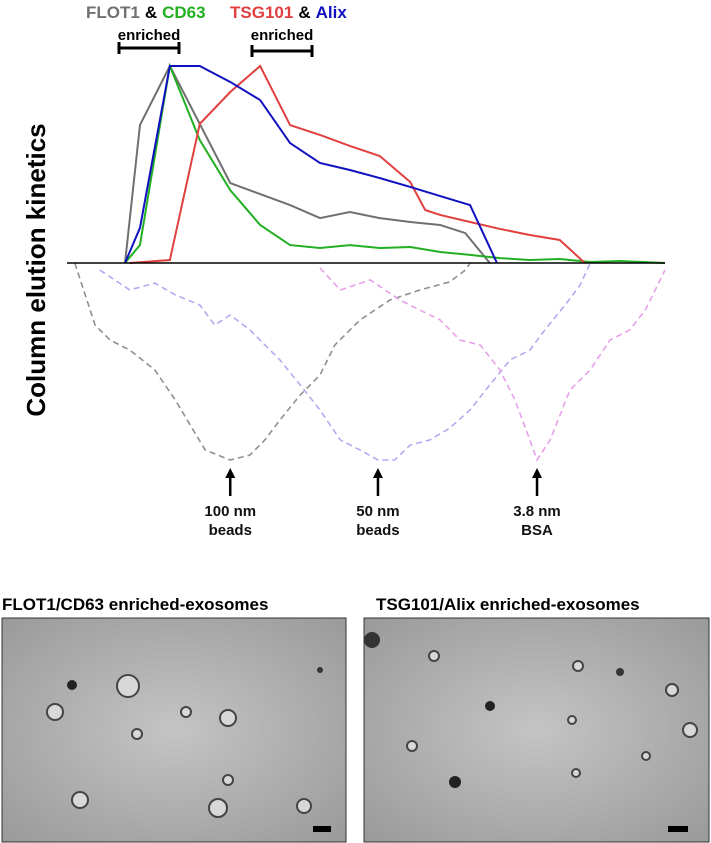  Describe the element at coordinates (537, 521) in the screenshot. I see `standard-label: 3.8 nm BSA` at that location.